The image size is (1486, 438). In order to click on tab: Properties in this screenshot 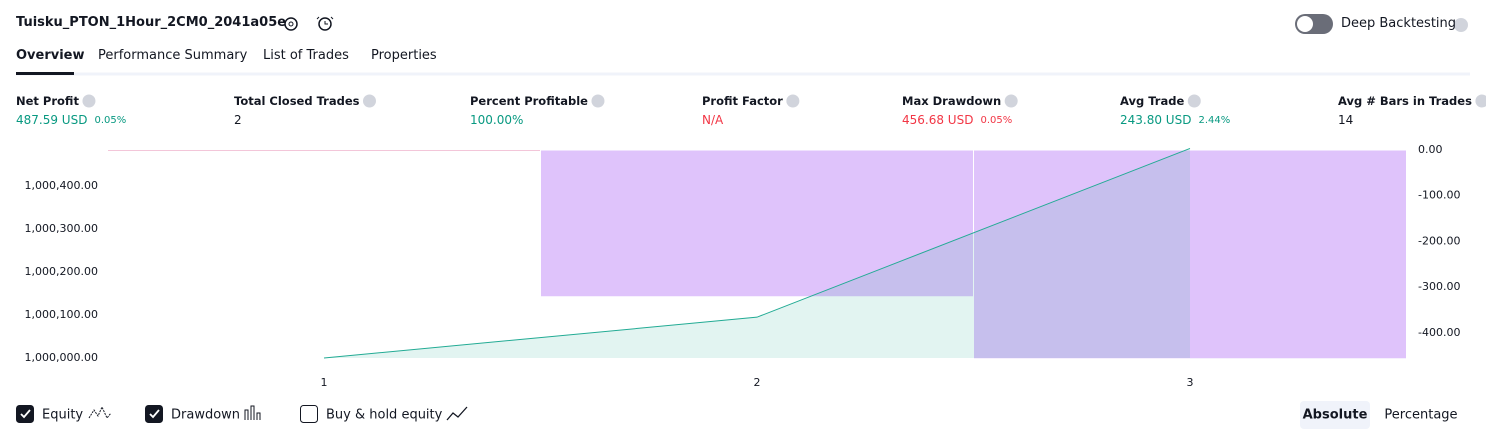, I will do `click(404, 55)`.